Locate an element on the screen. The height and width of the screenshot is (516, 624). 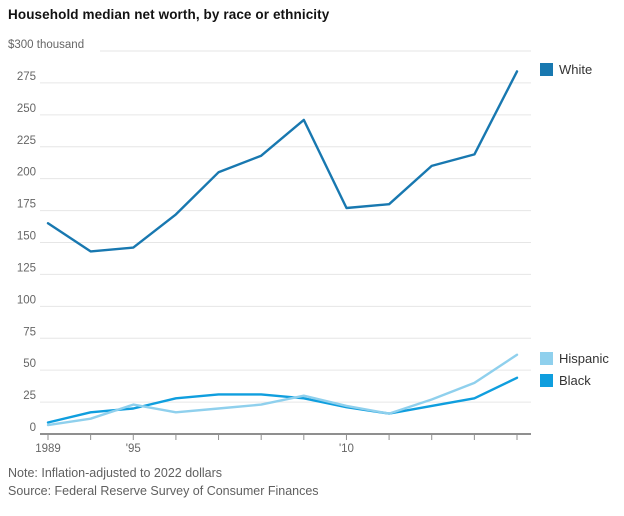
y-tick-label: 75 is located at coordinates (29, 332).